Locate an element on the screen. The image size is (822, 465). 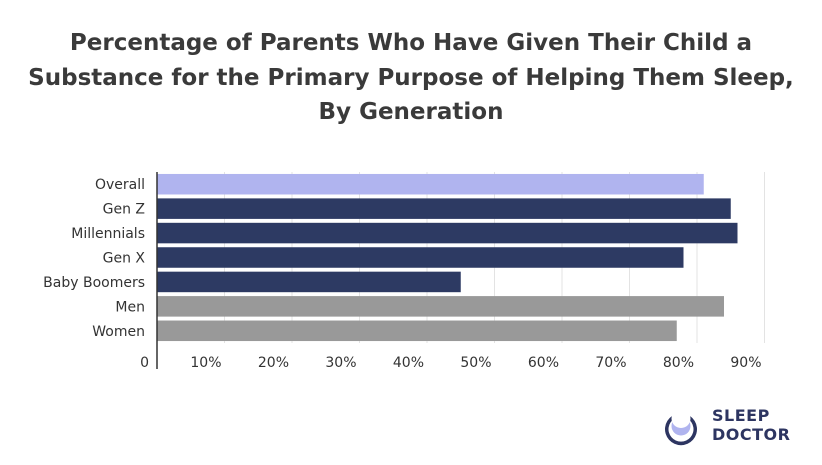
category-label: Gen Z is located at coordinates (124, 210).